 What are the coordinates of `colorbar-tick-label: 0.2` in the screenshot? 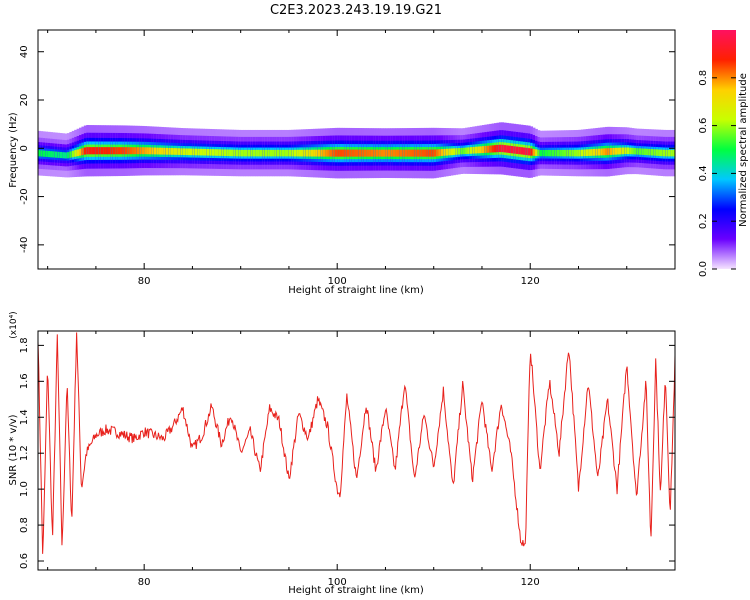 It's located at (703, 221).